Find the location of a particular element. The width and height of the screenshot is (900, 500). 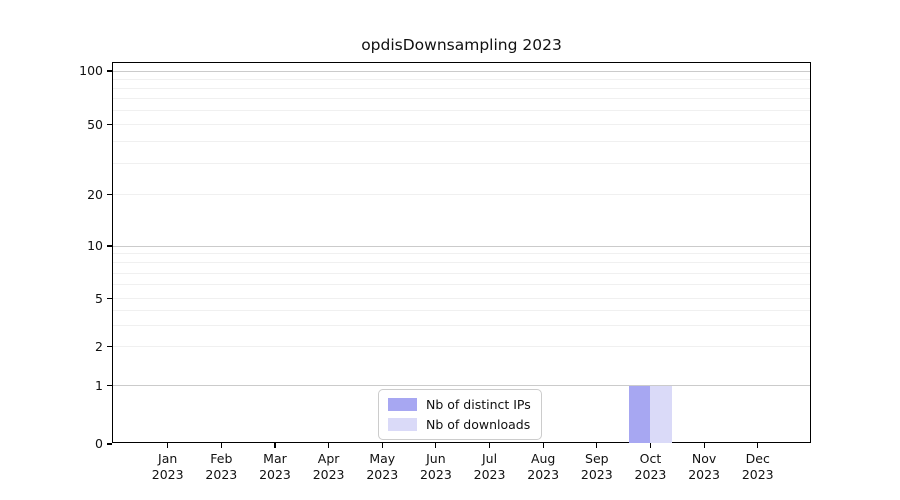

x-tick-month: Nov is located at coordinates (704, 458).